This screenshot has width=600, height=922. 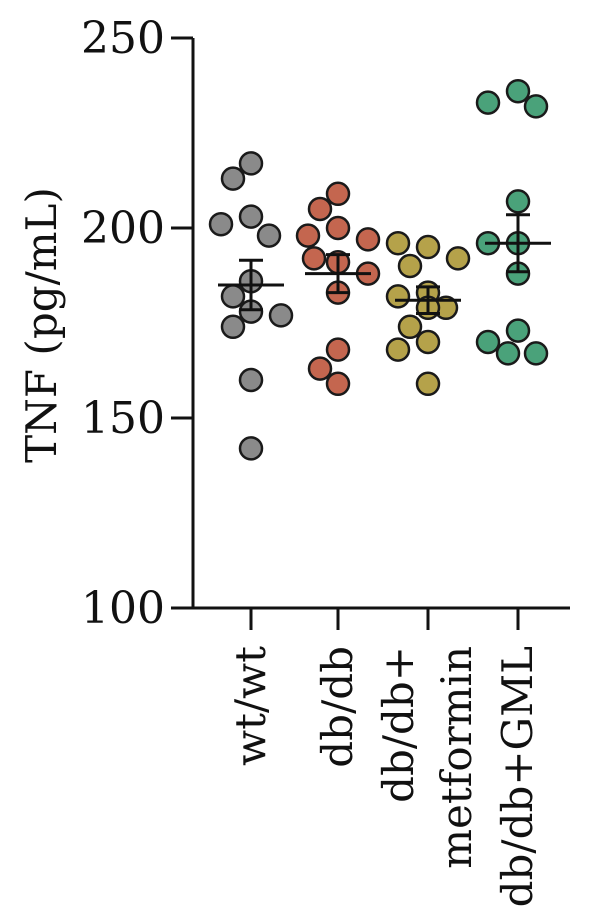 I want to click on y-tick-label: 200, so click(x=123, y=228).